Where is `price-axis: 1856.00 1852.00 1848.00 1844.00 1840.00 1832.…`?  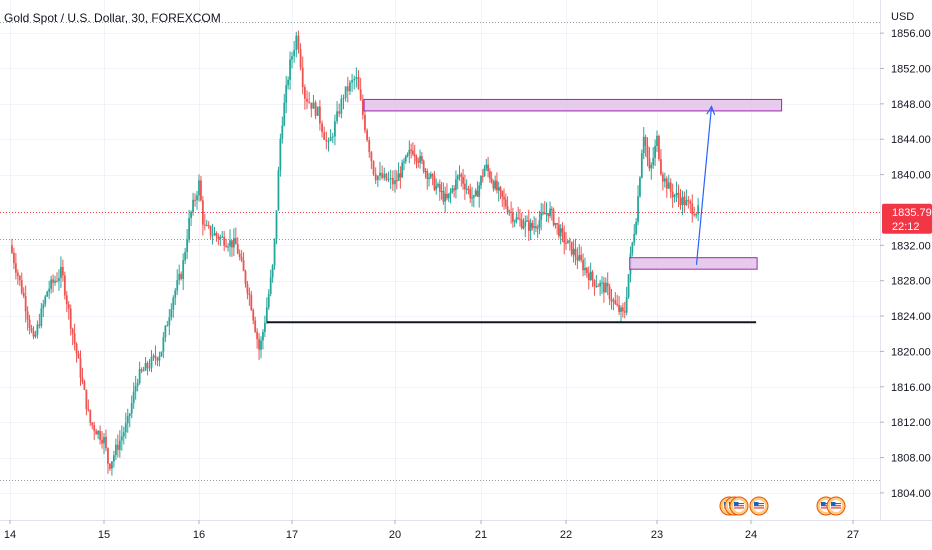 price-axis: 1856.00 1852.00 1848.00 1844.00 1840.00 1832.… is located at coordinates (905, 264).